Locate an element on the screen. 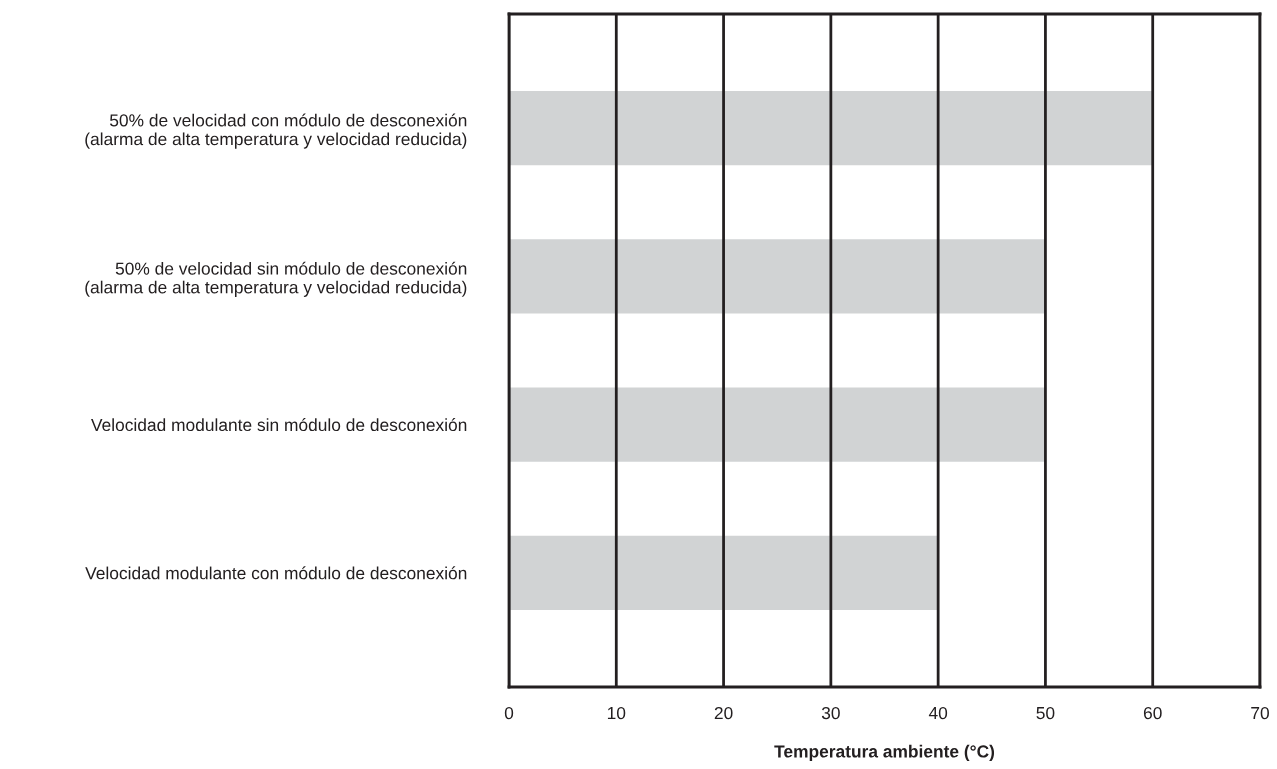 Image resolution: width=1277 pixels, height=769 pixels. x-tick-label: 70 is located at coordinates (1260, 713).